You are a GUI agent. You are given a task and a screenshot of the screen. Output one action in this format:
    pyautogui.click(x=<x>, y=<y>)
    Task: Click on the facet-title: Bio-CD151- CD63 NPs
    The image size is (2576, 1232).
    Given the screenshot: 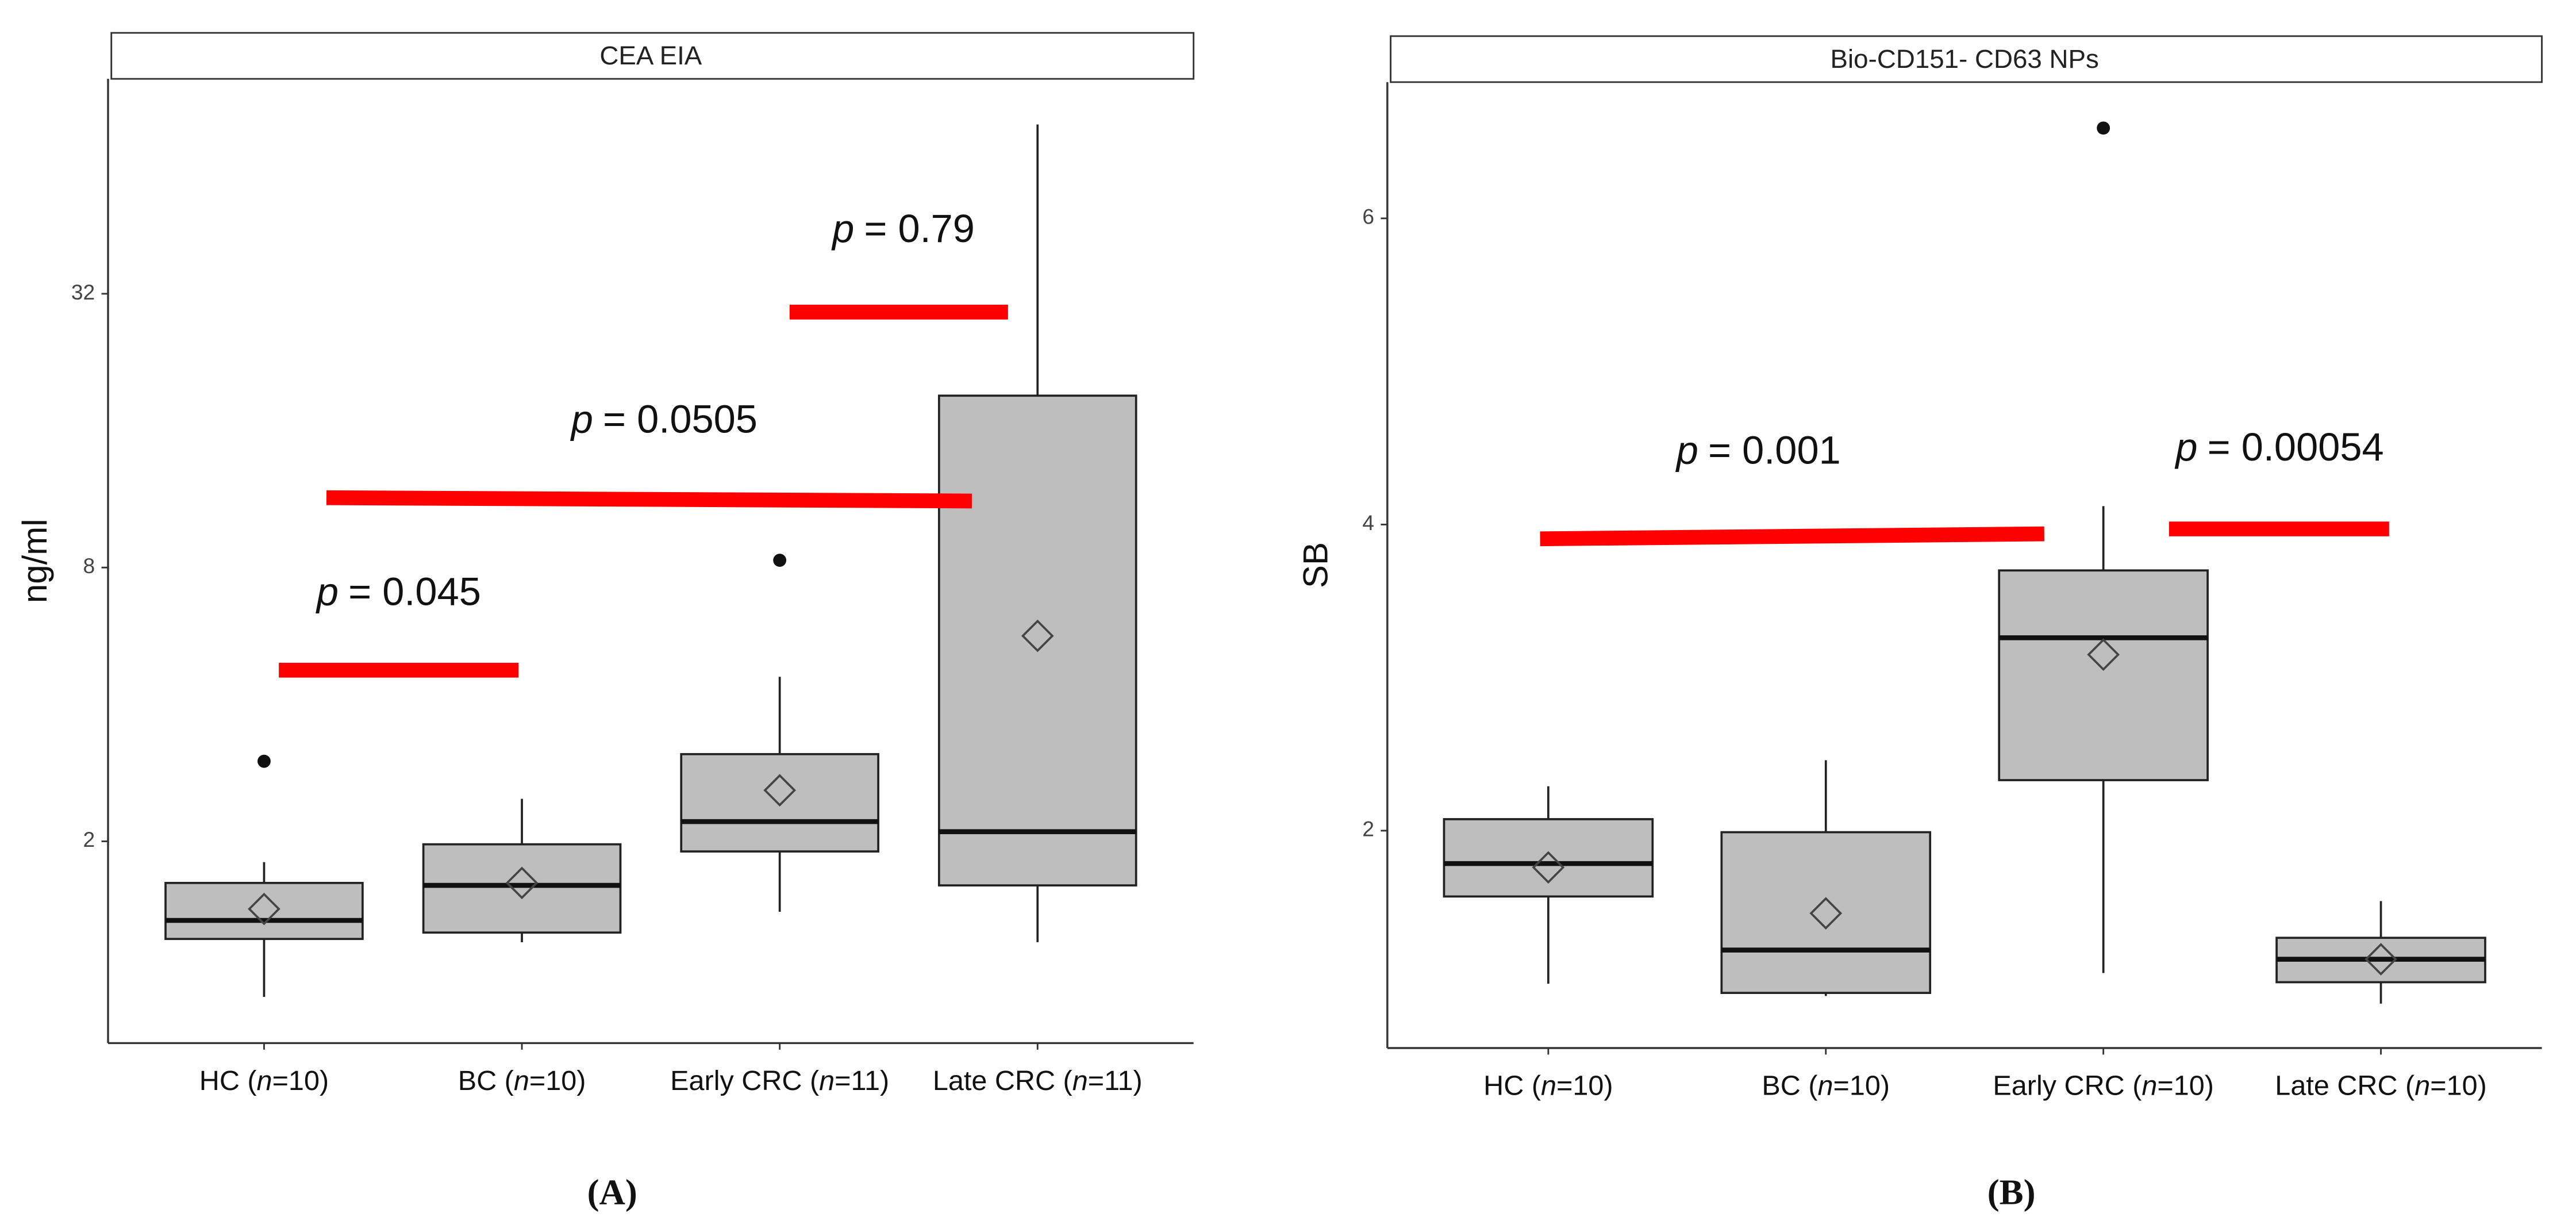 What is the action you would take?
    pyautogui.click(x=1965, y=59)
    